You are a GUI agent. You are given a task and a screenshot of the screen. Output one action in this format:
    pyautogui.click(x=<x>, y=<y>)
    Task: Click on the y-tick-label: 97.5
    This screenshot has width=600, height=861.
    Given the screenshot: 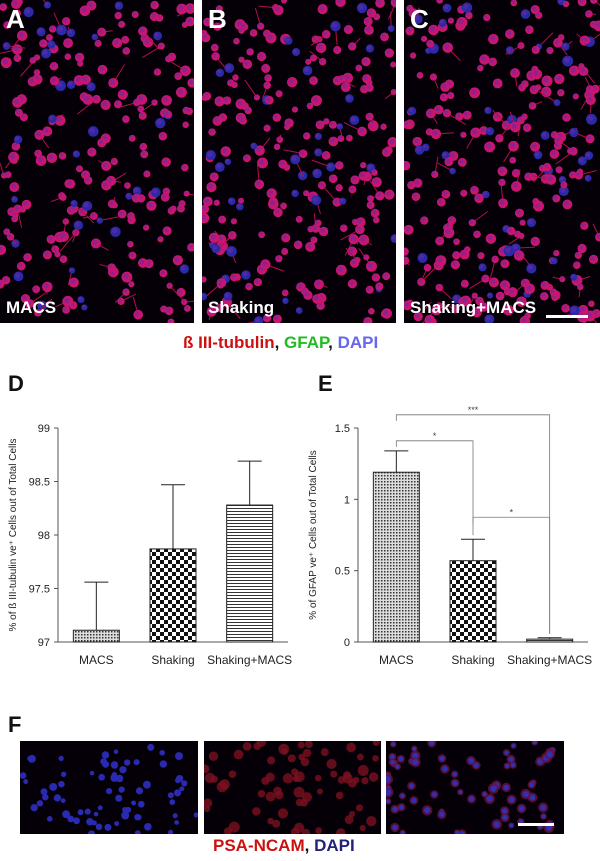 What is the action you would take?
    pyautogui.click(x=39, y=590)
    